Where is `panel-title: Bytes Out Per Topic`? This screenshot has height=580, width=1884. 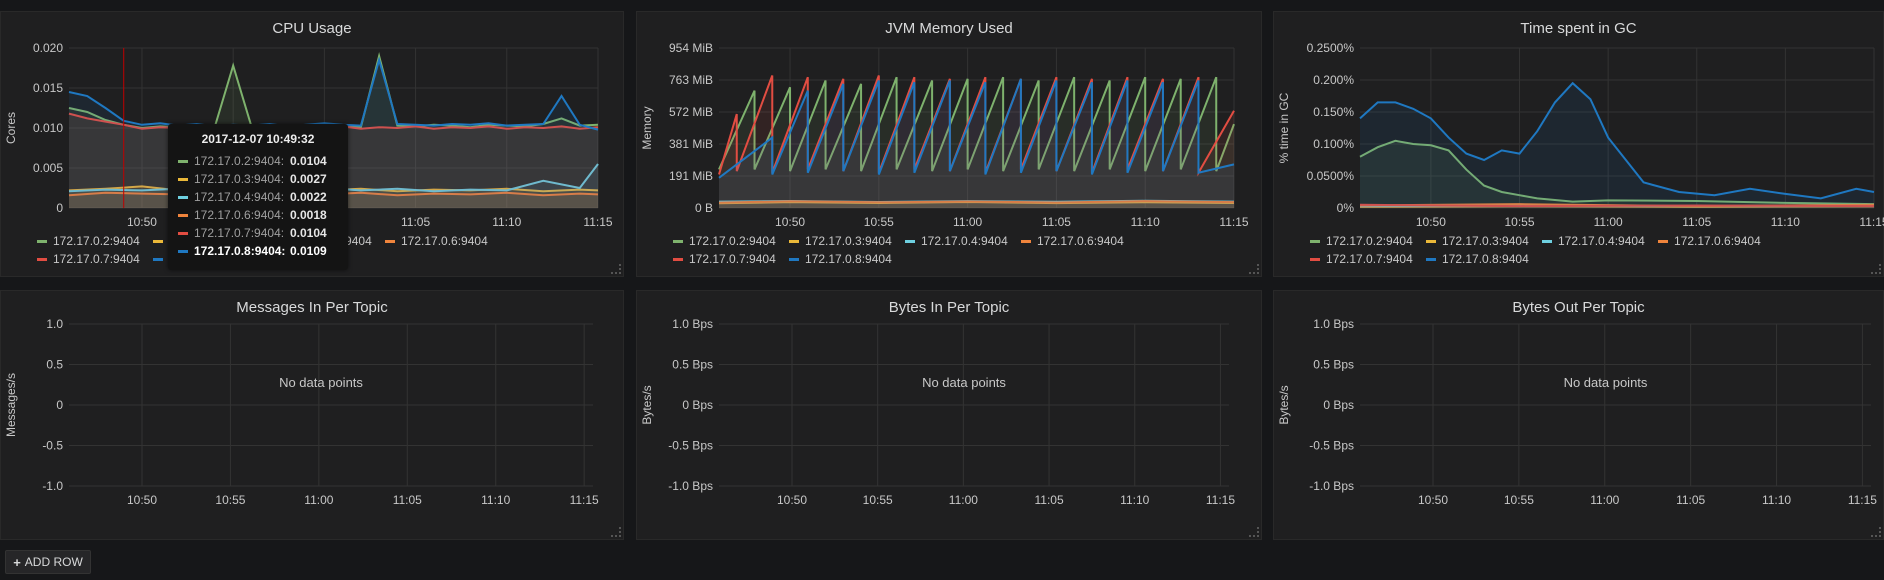
panel-title: Bytes Out Per Topic is located at coordinates (1578, 307).